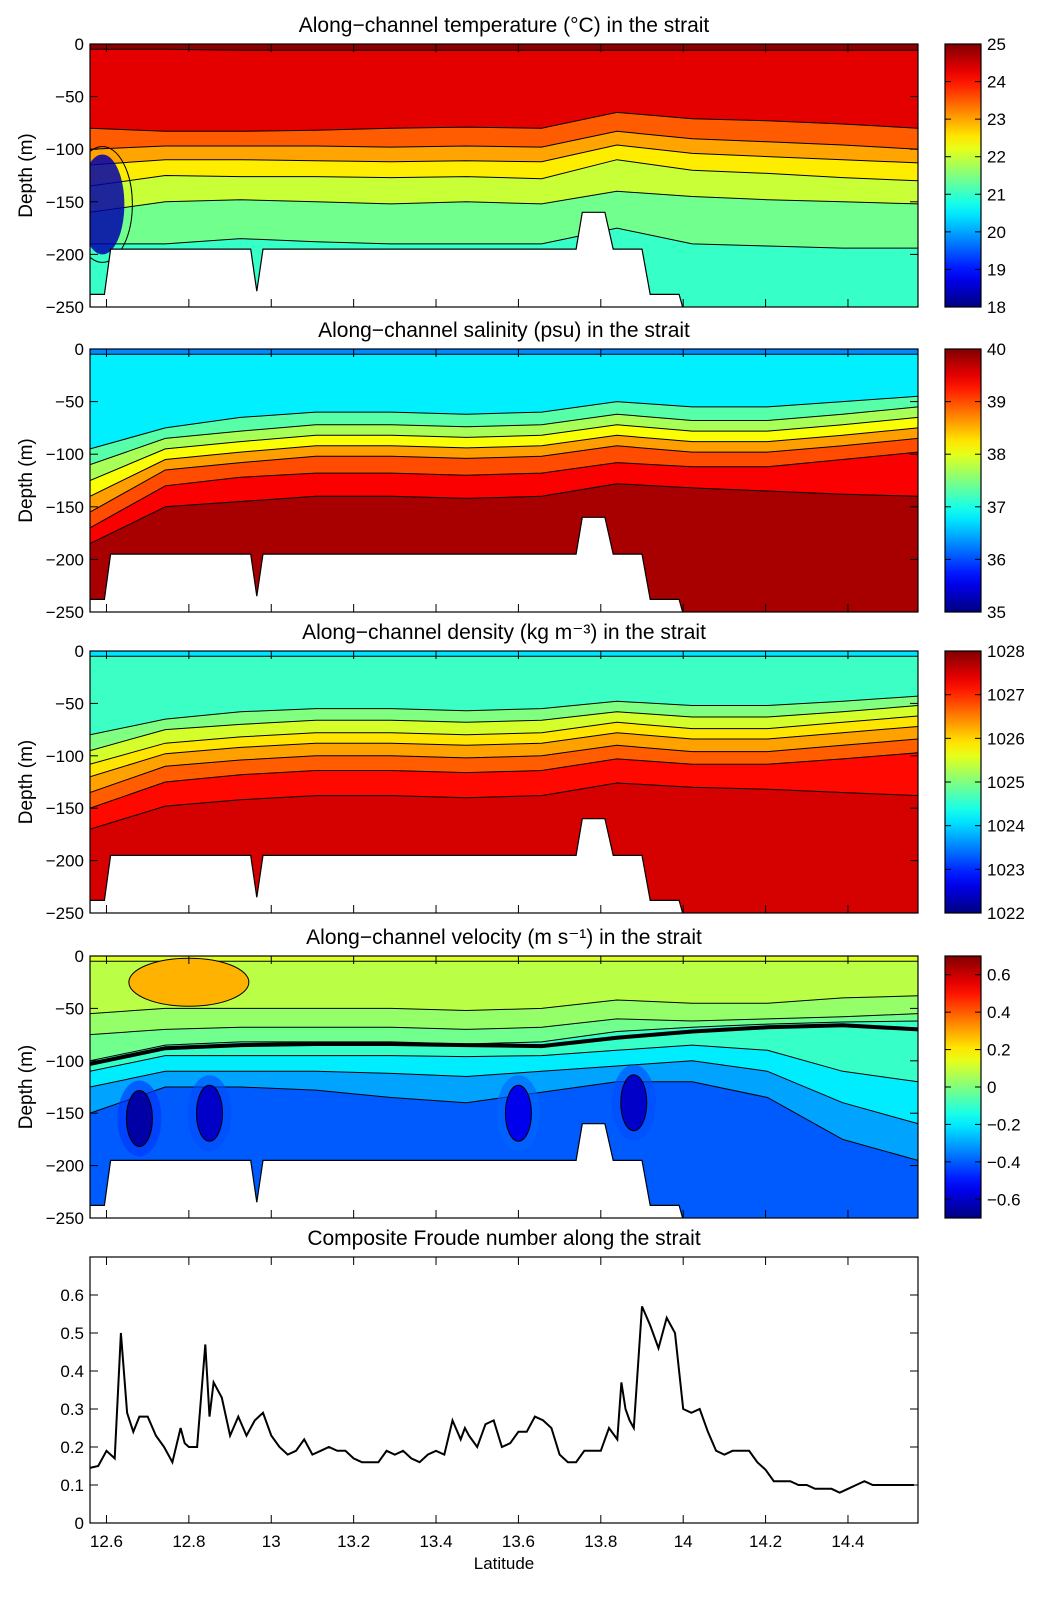  Describe the element at coordinates (79, 956) in the screenshot. I see `ytick-label-3-0: 0` at that location.